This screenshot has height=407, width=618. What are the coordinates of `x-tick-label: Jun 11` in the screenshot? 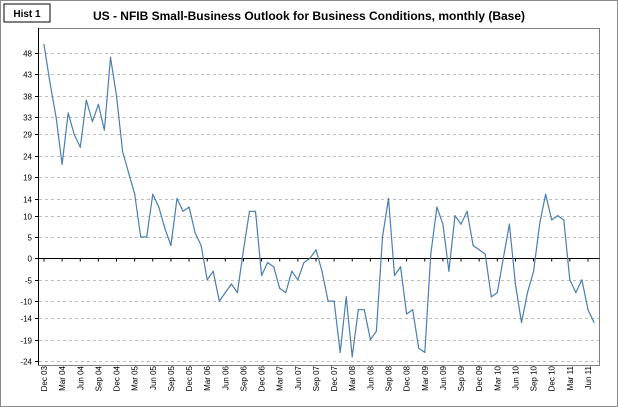 It's located at (588, 377).